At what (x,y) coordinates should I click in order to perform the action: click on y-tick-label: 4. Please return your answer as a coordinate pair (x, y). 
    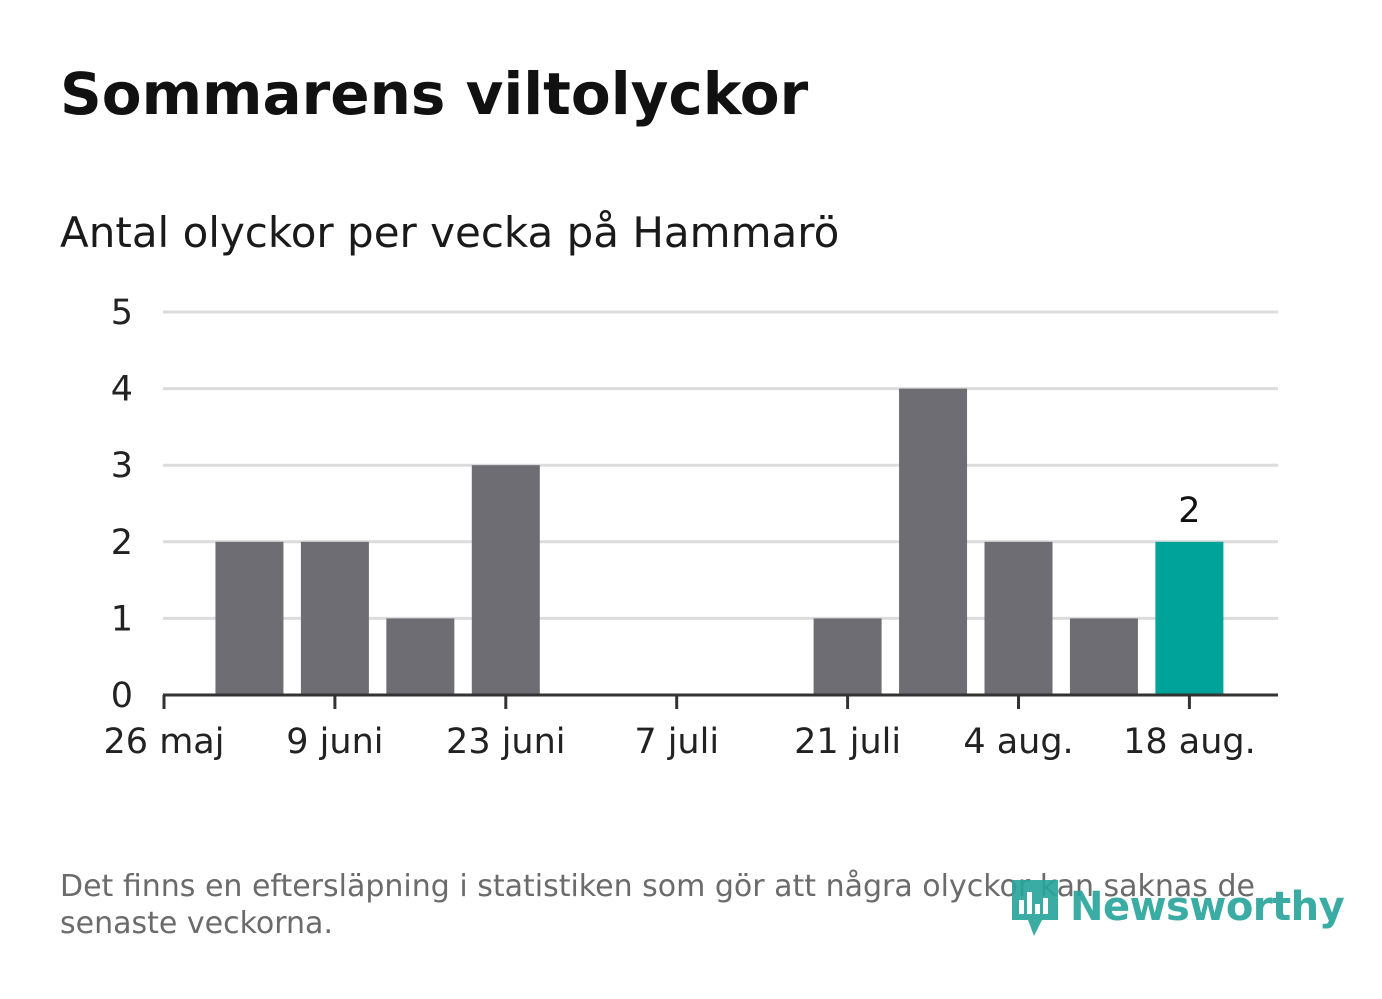
    Looking at the image, I should click on (122, 390).